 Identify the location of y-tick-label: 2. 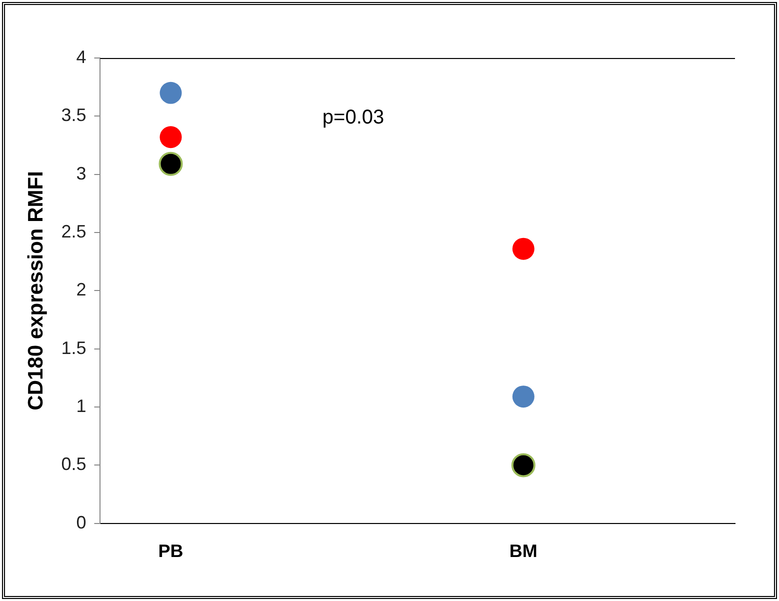
(81, 290).